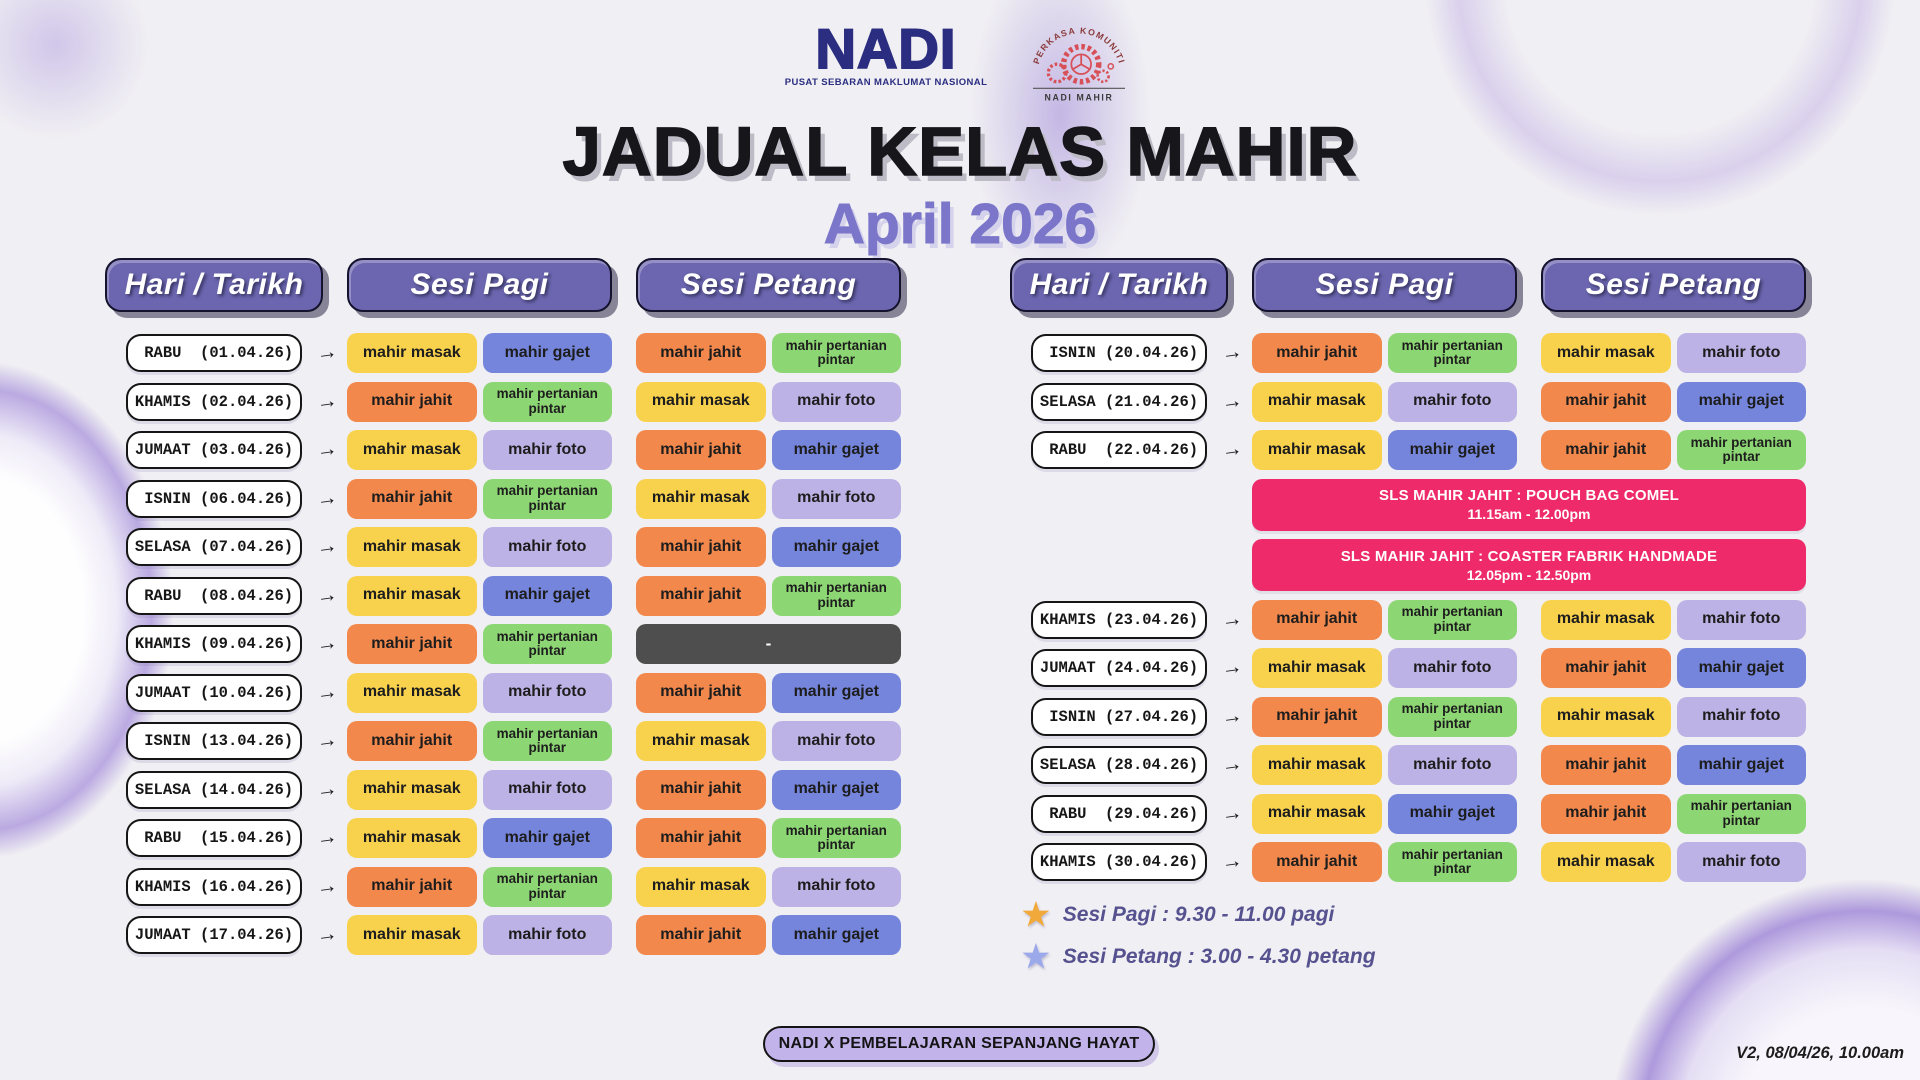 The width and height of the screenshot is (1920, 1080). What do you see at coordinates (886, 83) in the screenshot?
I see `nadi-logo-tagline: PUSAT SEBARAN MAKLUMAT NASIONAL` at bounding box center [886, 83].